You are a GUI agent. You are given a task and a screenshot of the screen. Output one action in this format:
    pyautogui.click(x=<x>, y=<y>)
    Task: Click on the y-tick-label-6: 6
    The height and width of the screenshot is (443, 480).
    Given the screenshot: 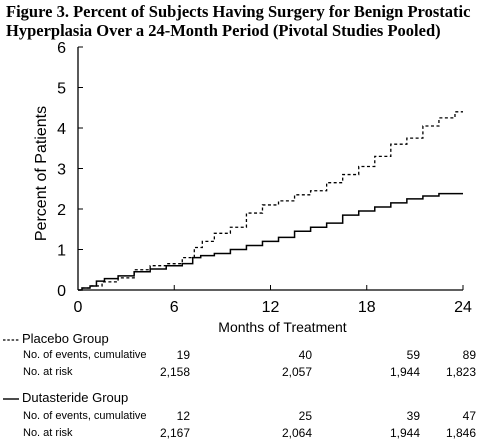 What is the action you would take?
    pyautogui.click(x=61, y=48)
    